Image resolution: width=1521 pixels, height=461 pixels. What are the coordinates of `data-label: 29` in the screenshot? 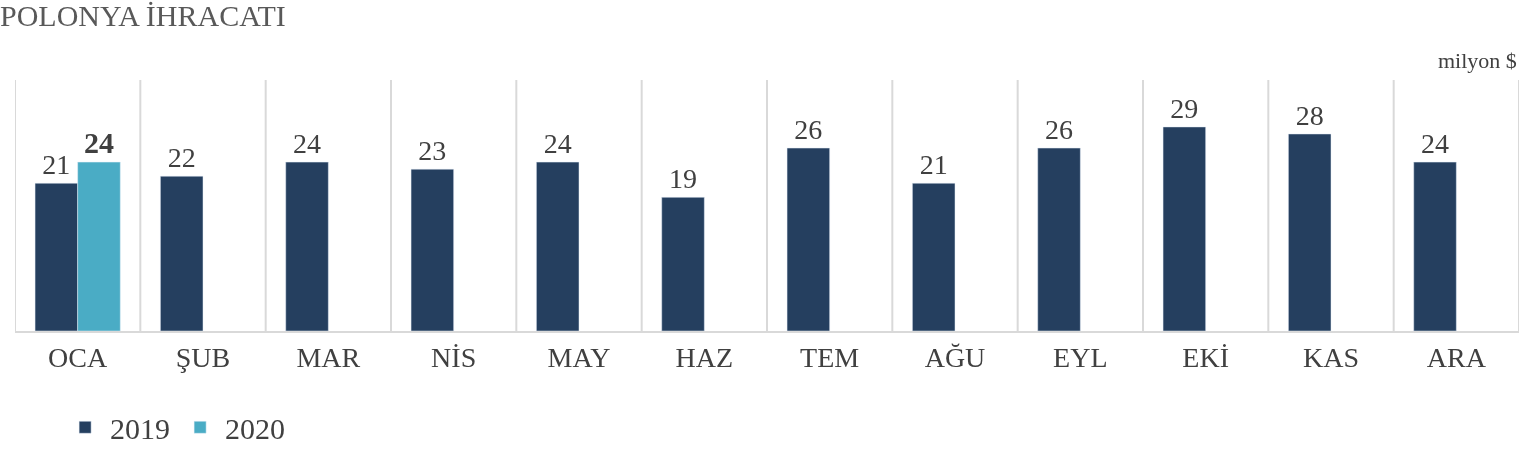 It's located at (1184, 108).